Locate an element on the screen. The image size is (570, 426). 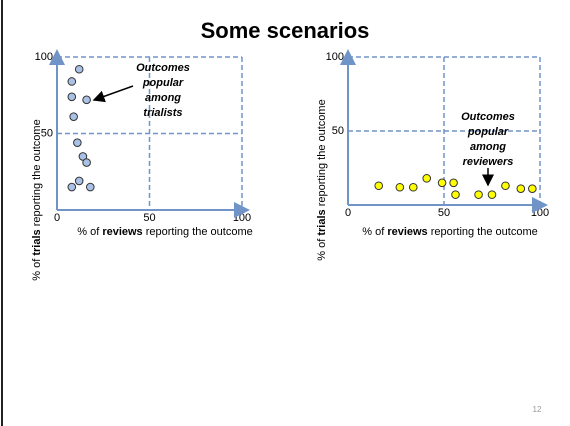
annotation: trialists is located at coordinates (162, 113).